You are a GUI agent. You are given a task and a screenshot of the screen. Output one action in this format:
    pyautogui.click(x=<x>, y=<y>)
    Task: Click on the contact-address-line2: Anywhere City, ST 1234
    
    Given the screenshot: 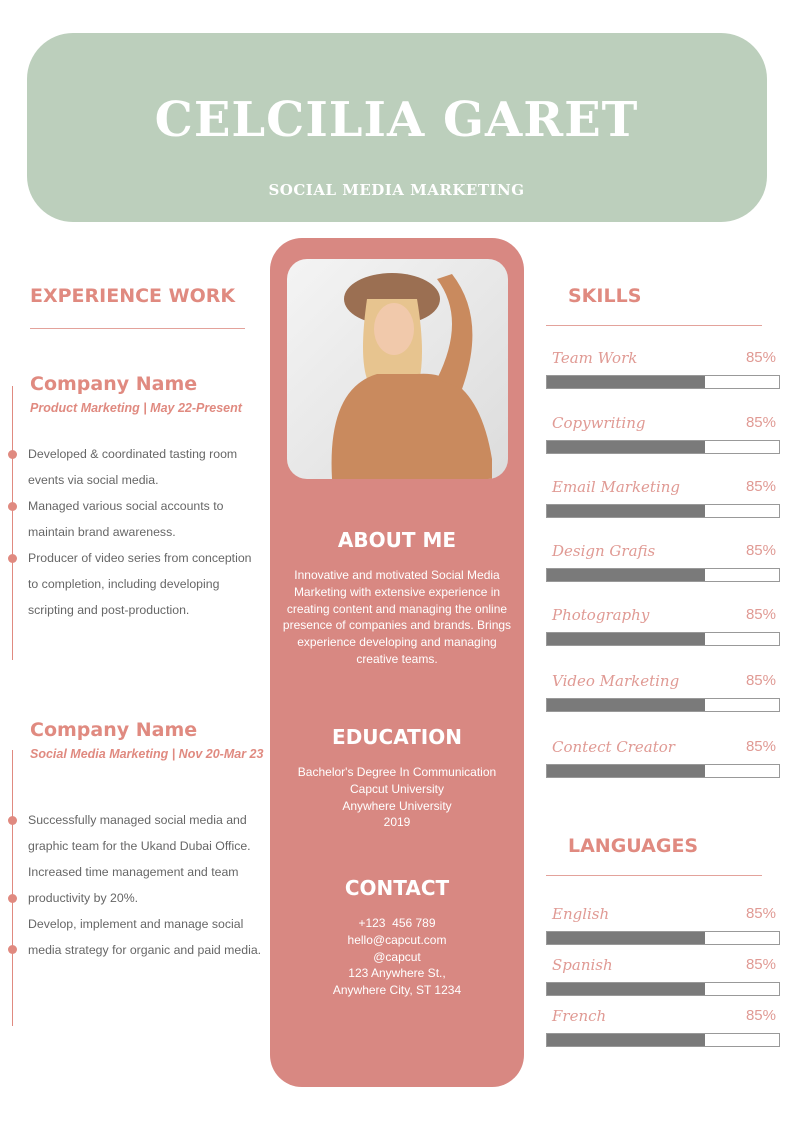 What is the action you would take?
    pyautogui.click(x=397, y=990)
    